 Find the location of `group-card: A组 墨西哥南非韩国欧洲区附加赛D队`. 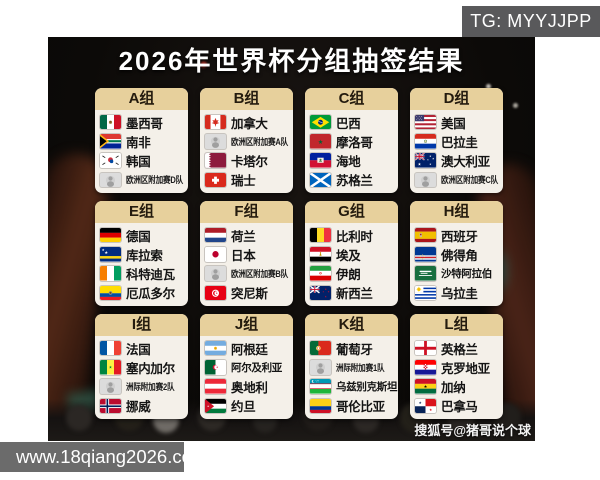

group-card: A组 墨西哥南非韩国欧洲区附加赛D队 is located at coordinates (141, 140).